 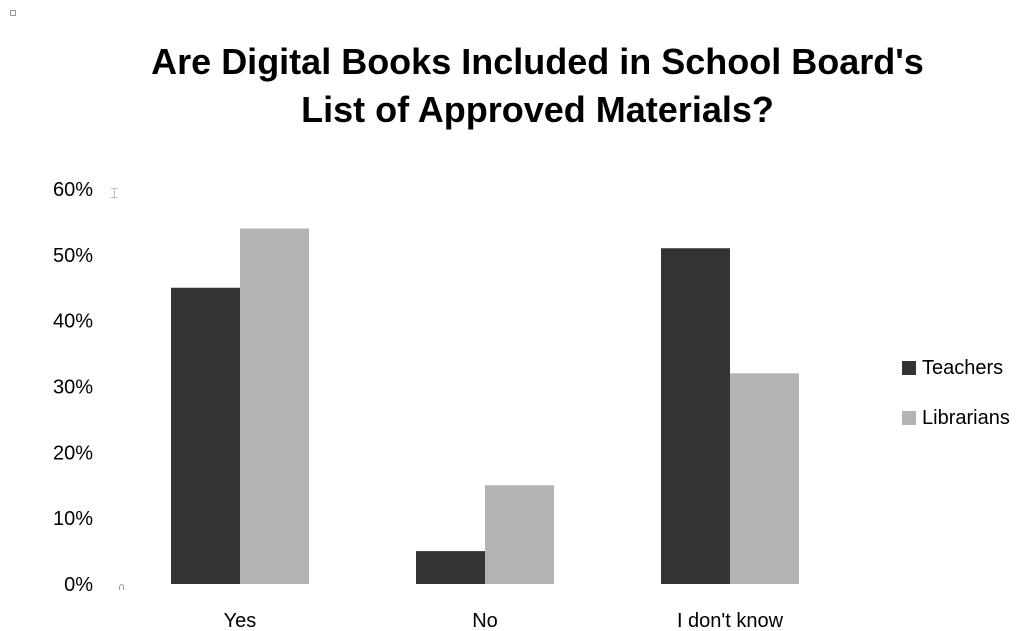 I want to click on legend-item-teachers: Teachers, so click(x=956, y=368).